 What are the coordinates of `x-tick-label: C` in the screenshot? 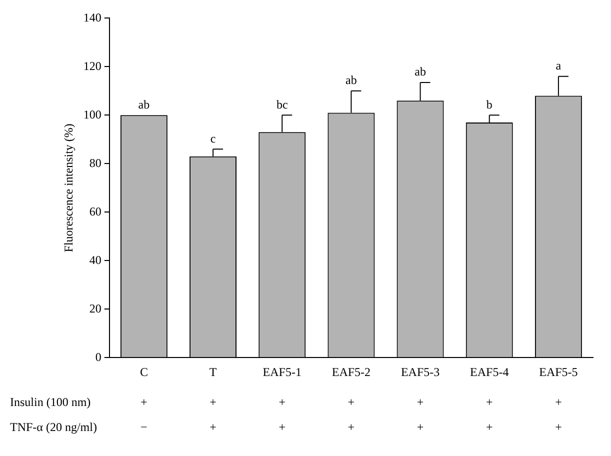 It's located at (144, 371).